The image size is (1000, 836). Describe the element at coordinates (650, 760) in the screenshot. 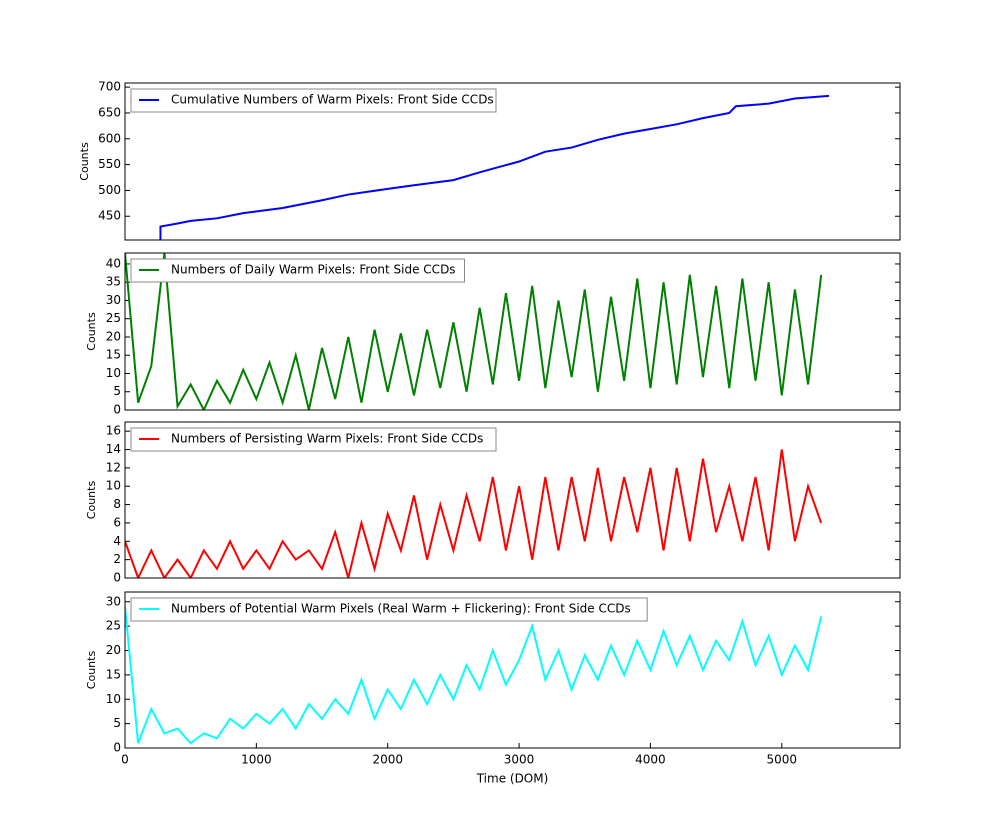

I see `x-tick-label: 4000` at that location.